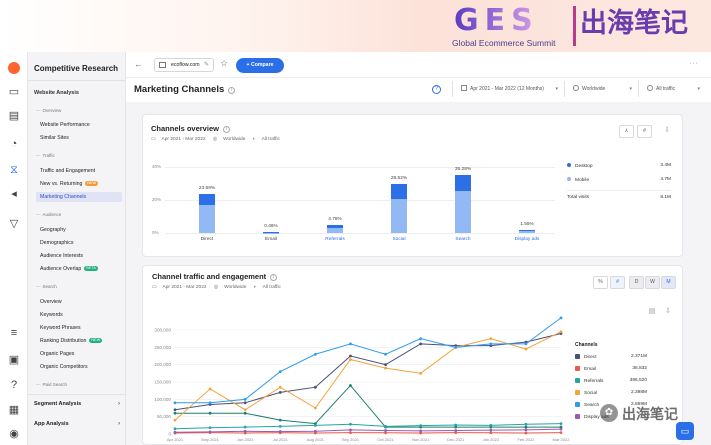 This screenshot has height=445, width=711. I want to click on chat-icon: ▭, so click(685, 431).